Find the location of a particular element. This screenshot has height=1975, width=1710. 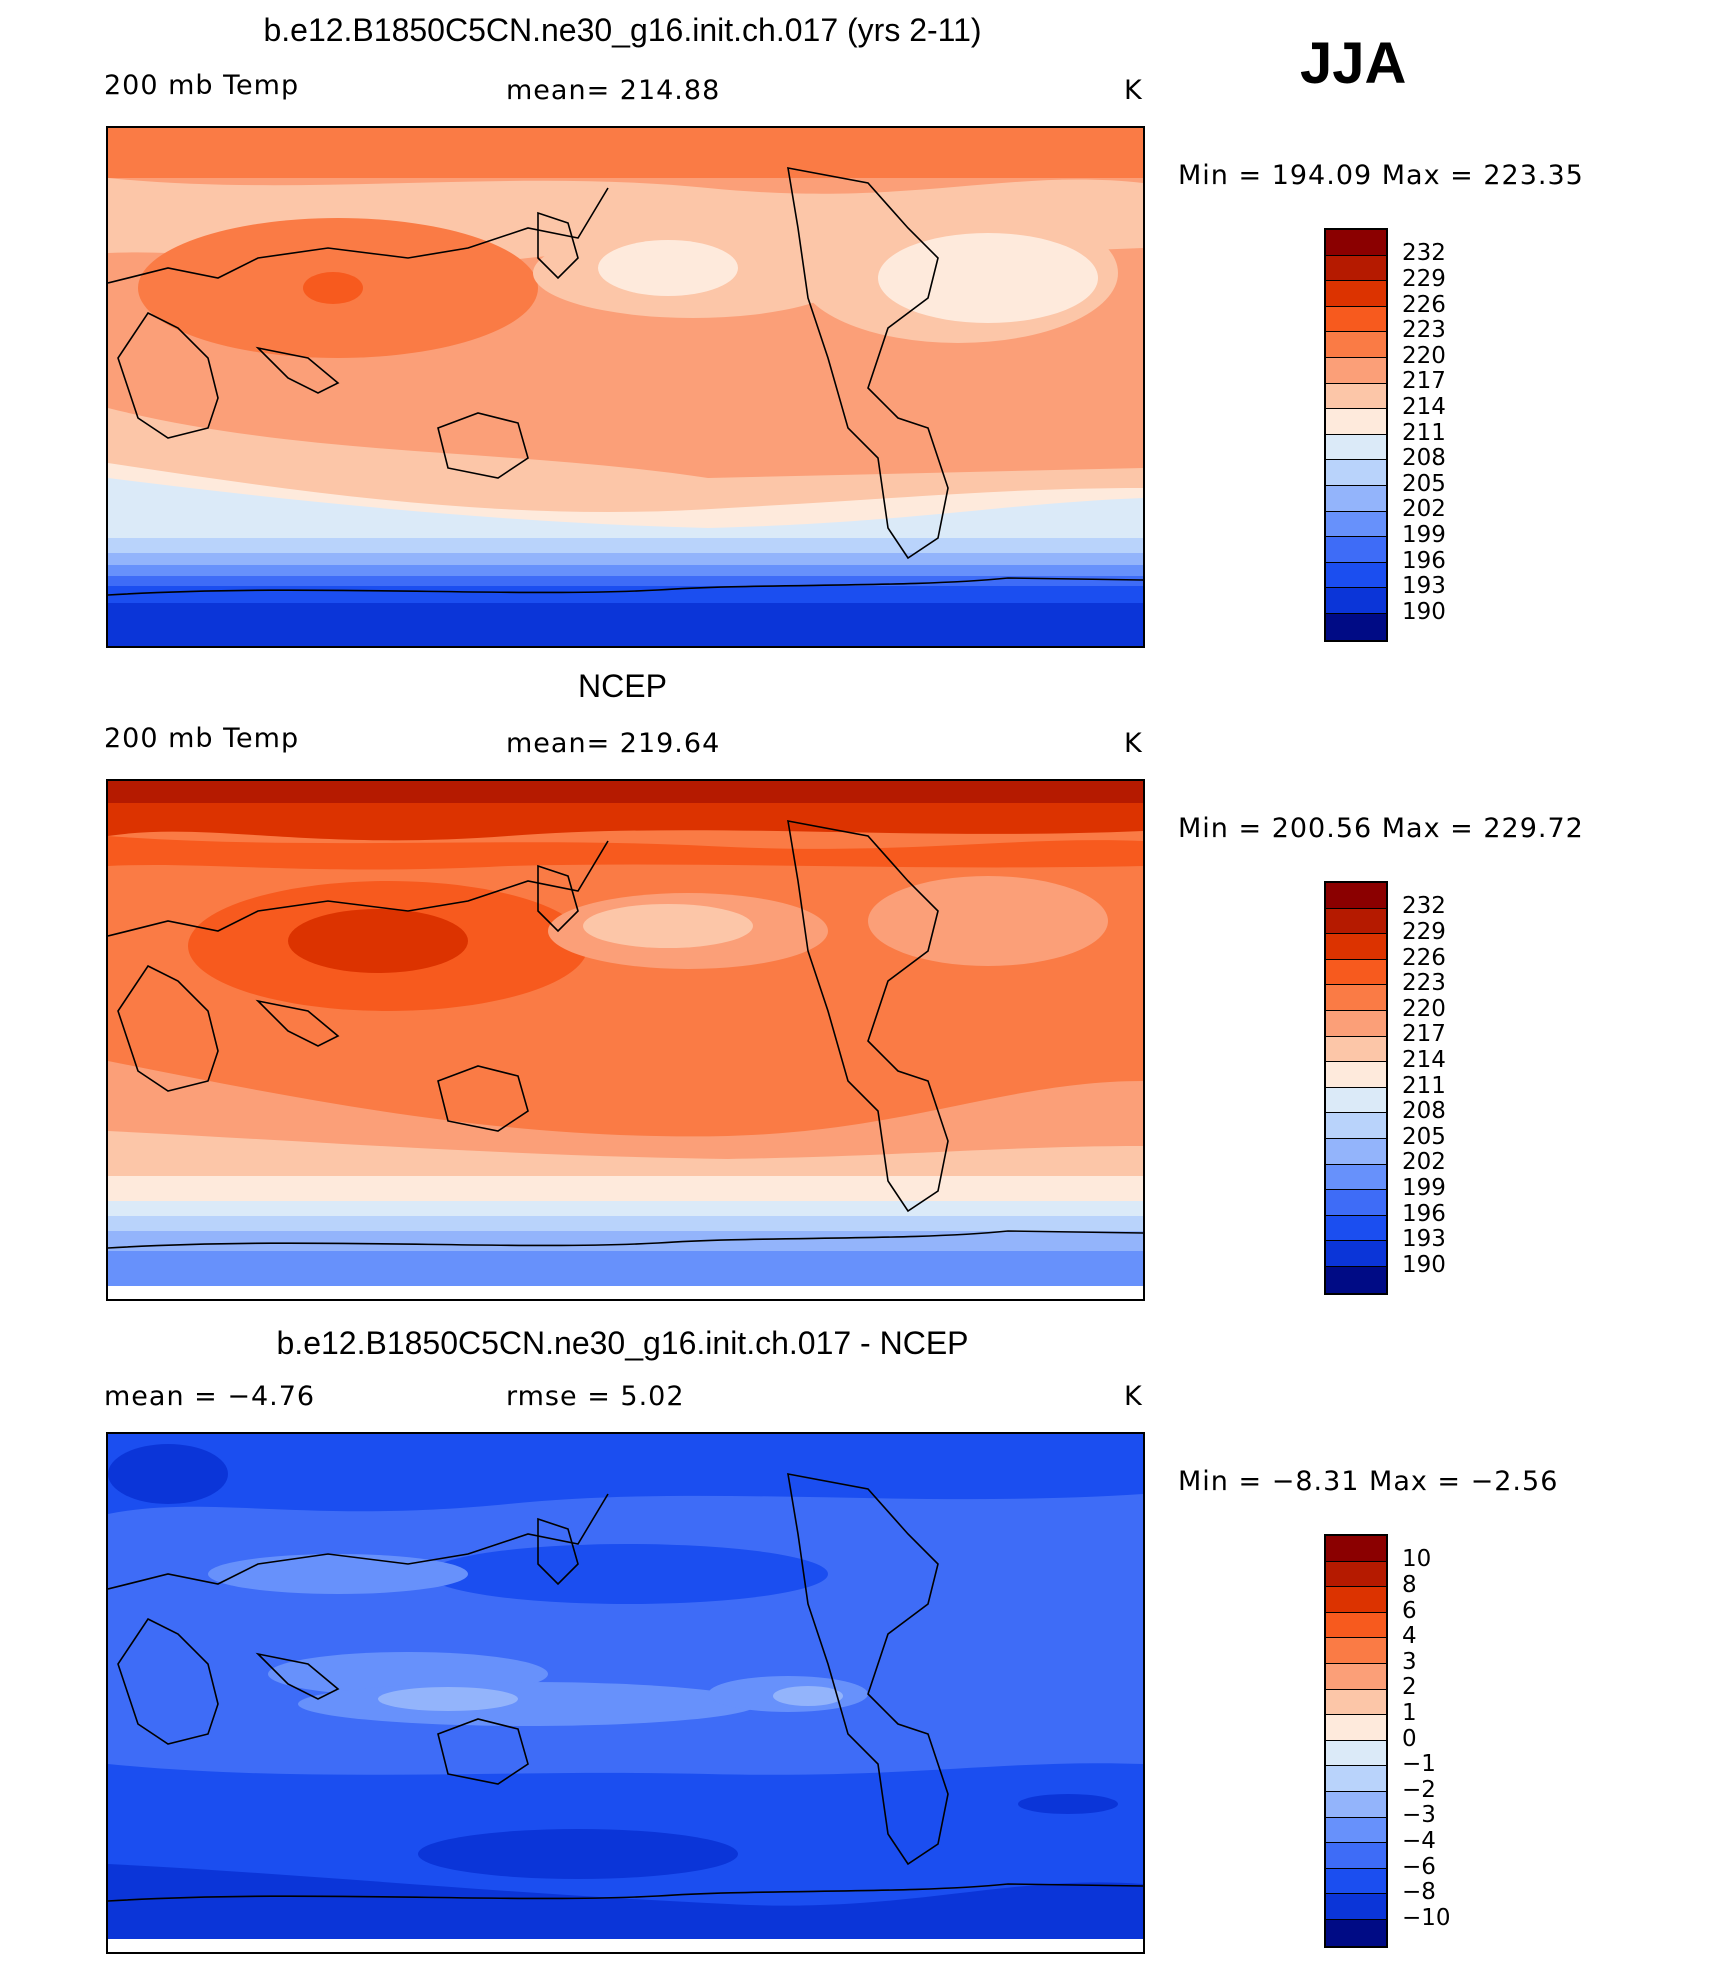

panel-1-variable-label: 200 mb Temp is located at coordinates (202, 85).